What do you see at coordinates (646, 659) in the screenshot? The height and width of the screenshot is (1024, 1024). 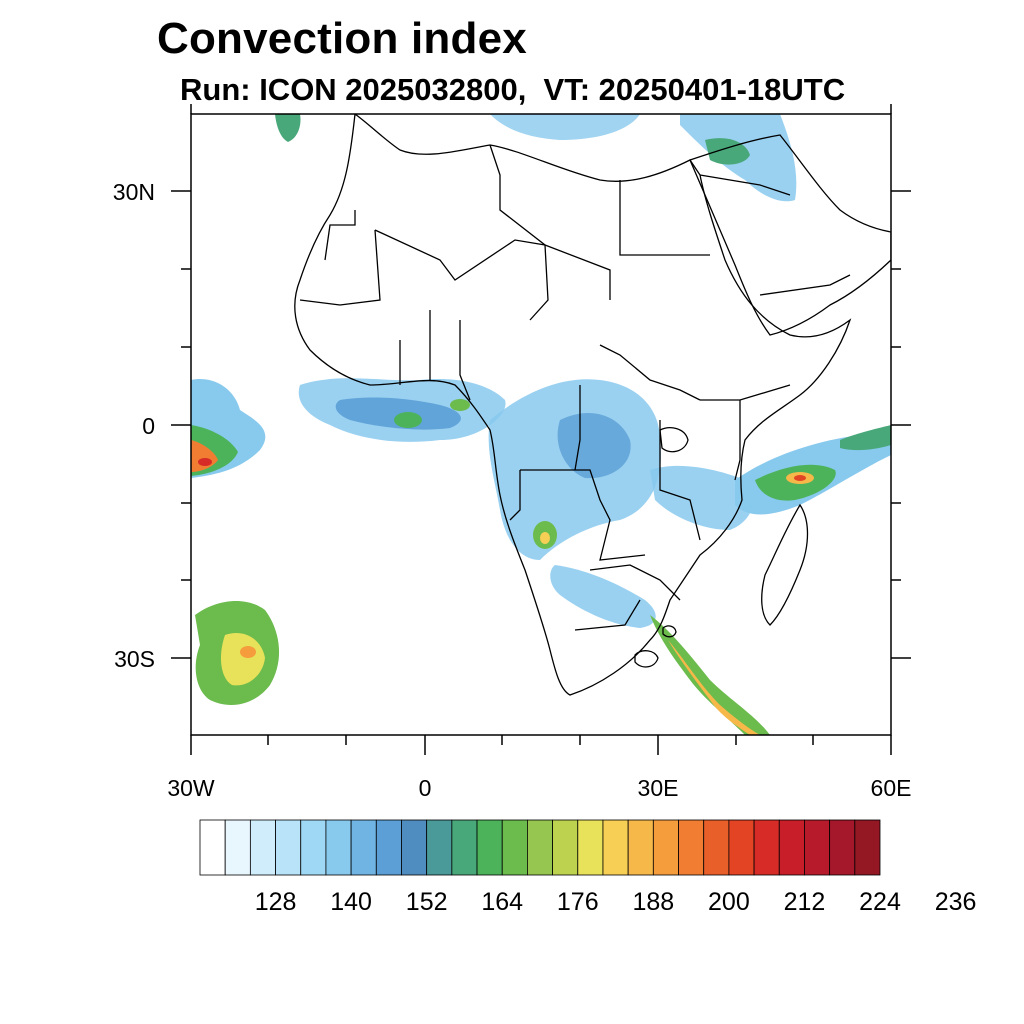 I see `lesotho` at bounding box center [646, 659].